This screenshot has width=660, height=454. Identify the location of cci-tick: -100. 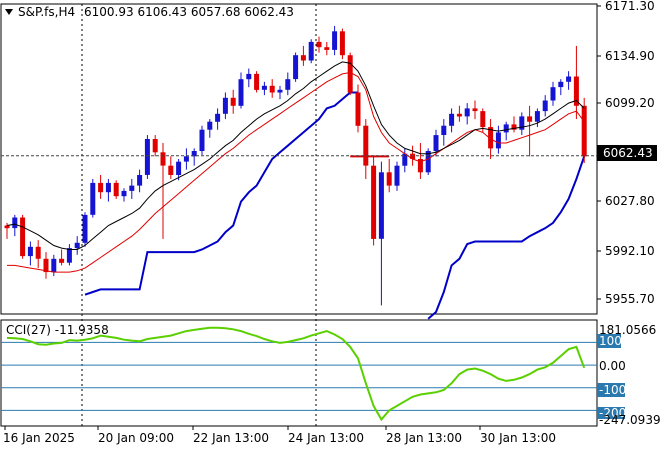
(612, 390).